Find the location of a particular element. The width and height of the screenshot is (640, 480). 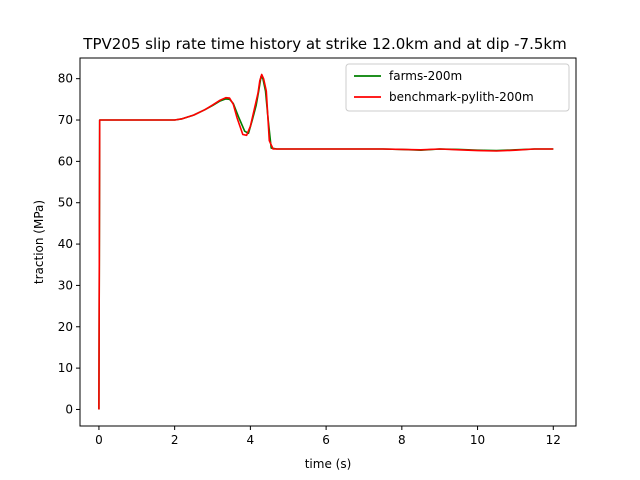

x-axis-label: time (s) is located at coordinates (328, 464).